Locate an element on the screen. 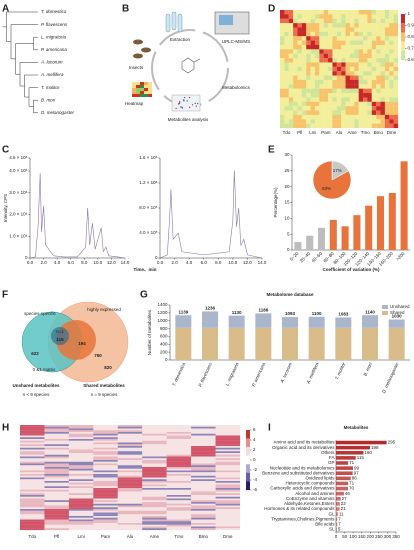  venn-label: n=1 is located at coordinates (60, 331).